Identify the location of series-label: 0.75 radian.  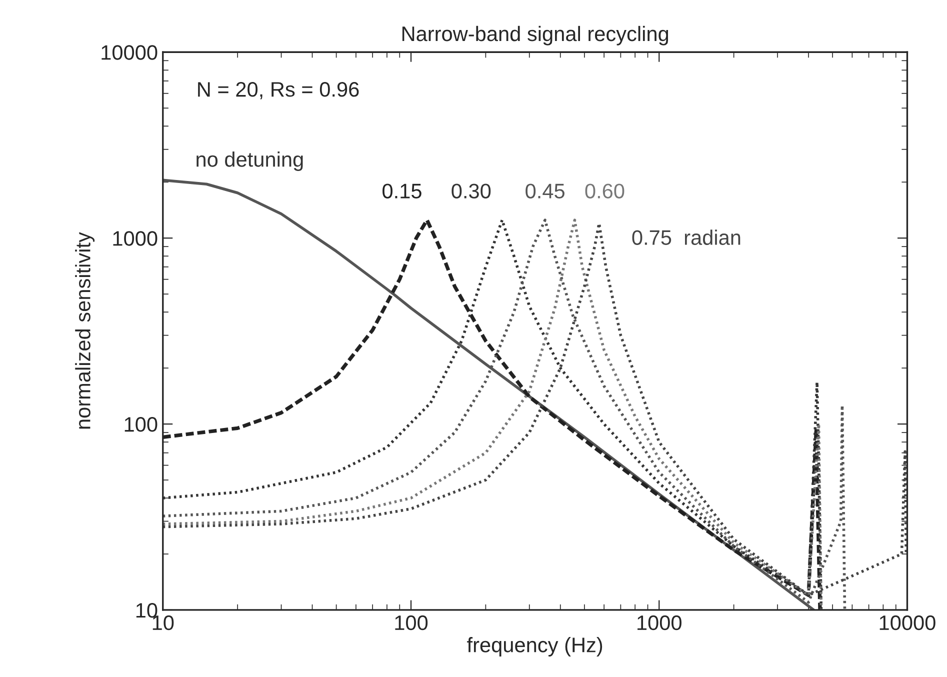
(686, 237).